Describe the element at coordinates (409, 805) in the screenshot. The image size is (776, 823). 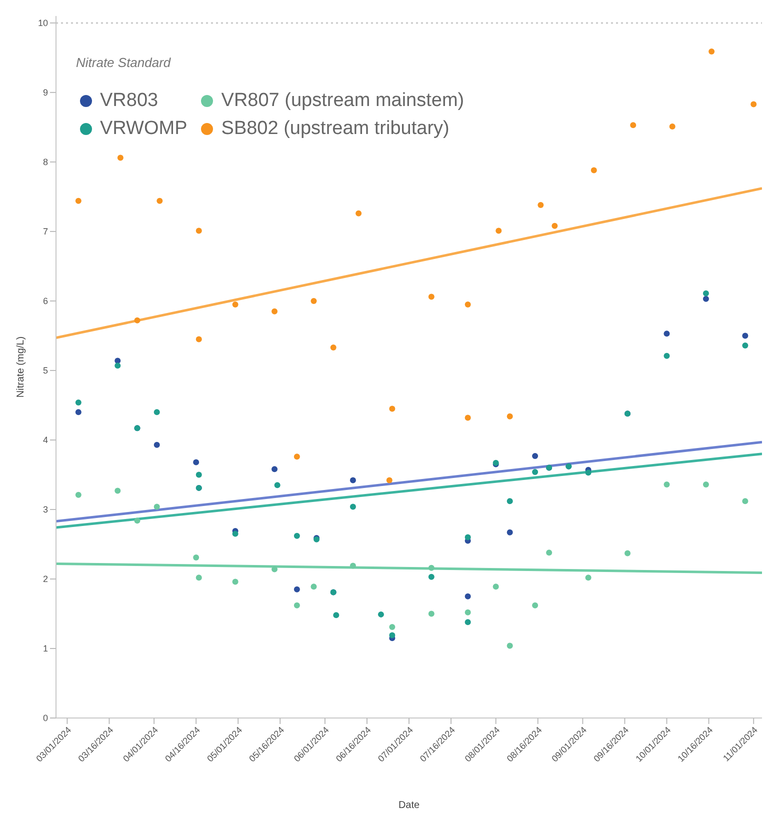
I see `x-axis-title: Date` at that location.